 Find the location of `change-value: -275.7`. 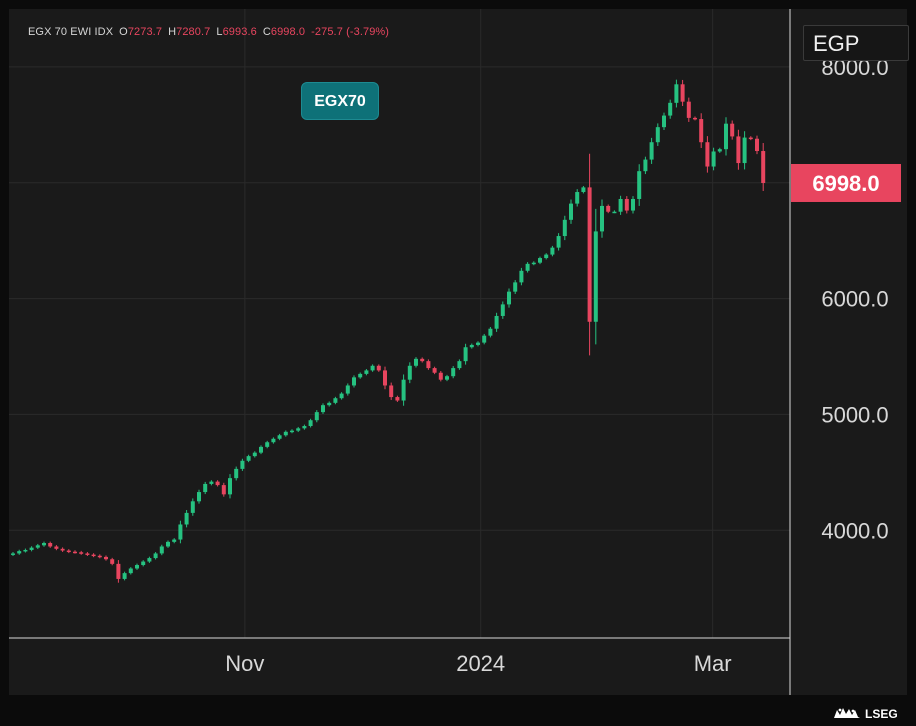

change-value: -275.7 is located at coordinates (327, 32).